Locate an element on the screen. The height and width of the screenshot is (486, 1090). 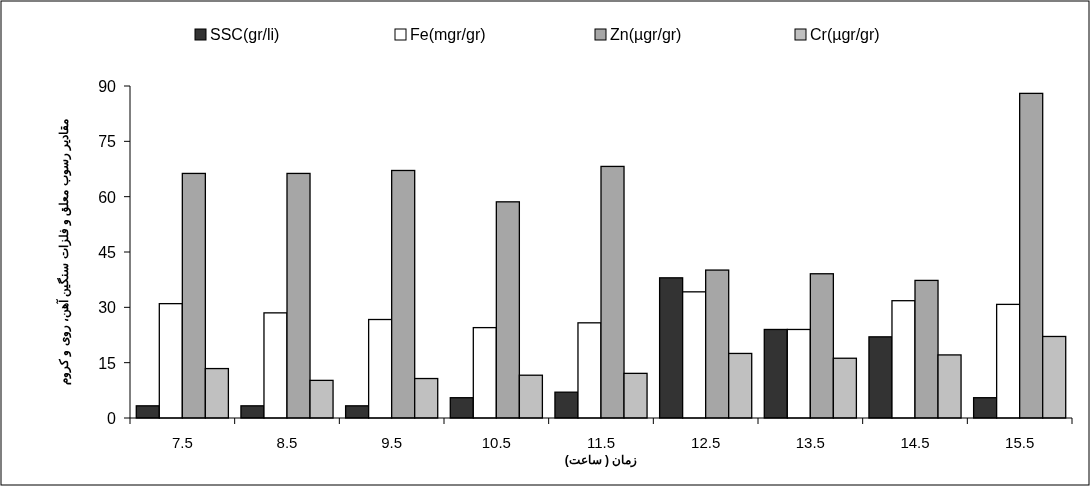
legend-label: SSC(gr/li) is located at coordinates (245, 34).